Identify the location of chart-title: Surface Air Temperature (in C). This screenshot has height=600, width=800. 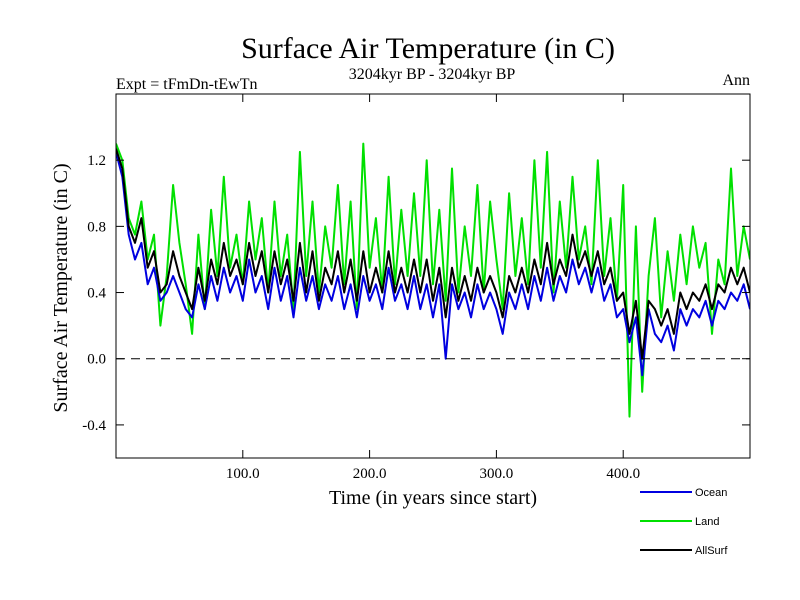
(428, 48).